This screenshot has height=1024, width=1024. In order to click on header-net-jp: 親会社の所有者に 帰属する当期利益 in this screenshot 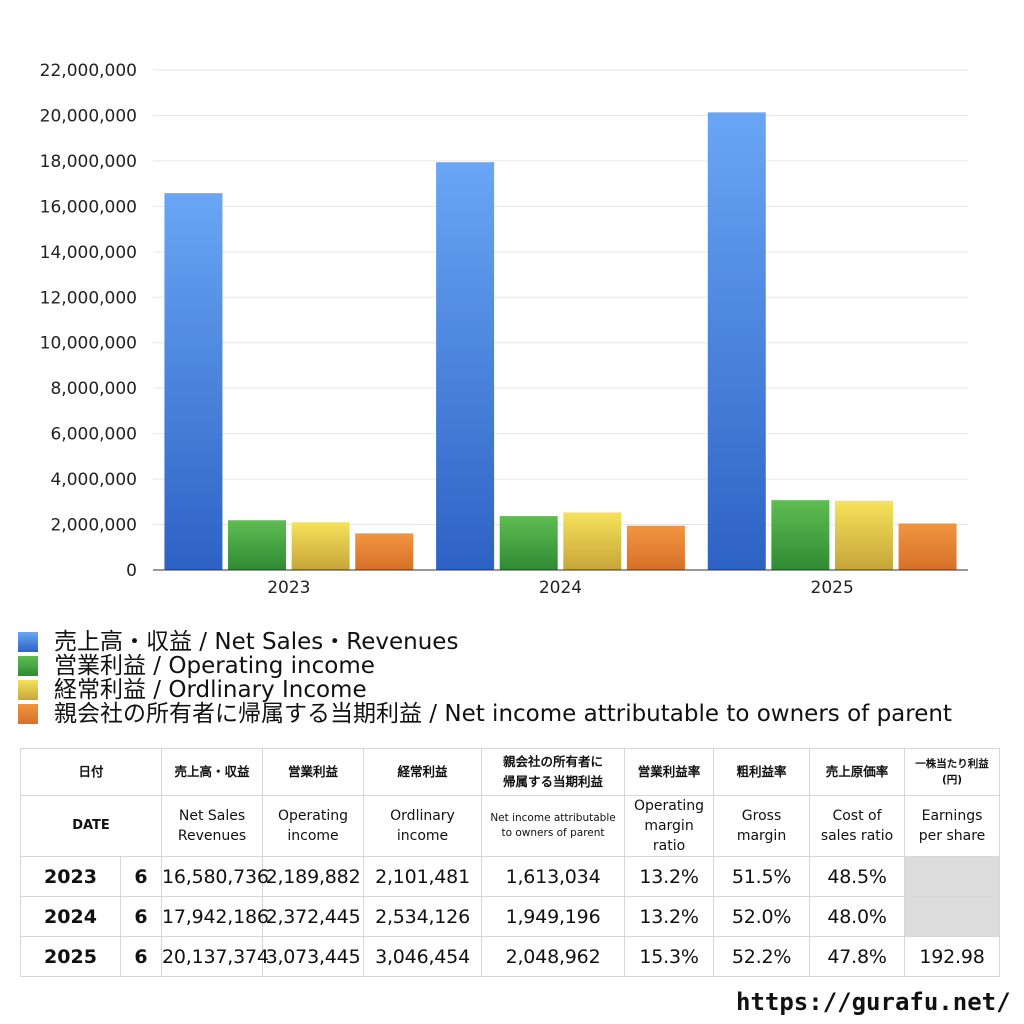, I will do `click(553, 772)`.